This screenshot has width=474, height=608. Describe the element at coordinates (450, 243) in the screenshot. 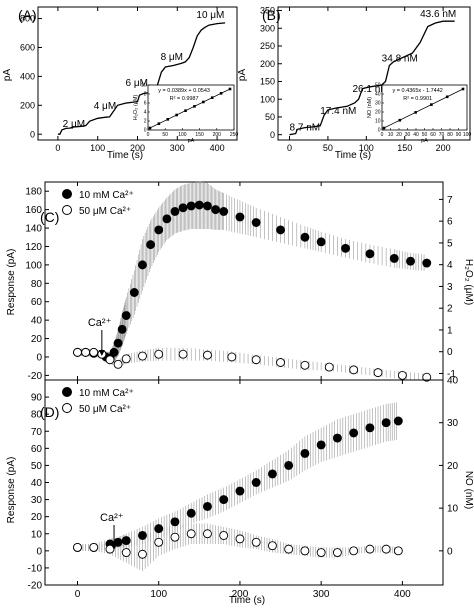

I see `panel-c-y2tick-label: 5` at that location.